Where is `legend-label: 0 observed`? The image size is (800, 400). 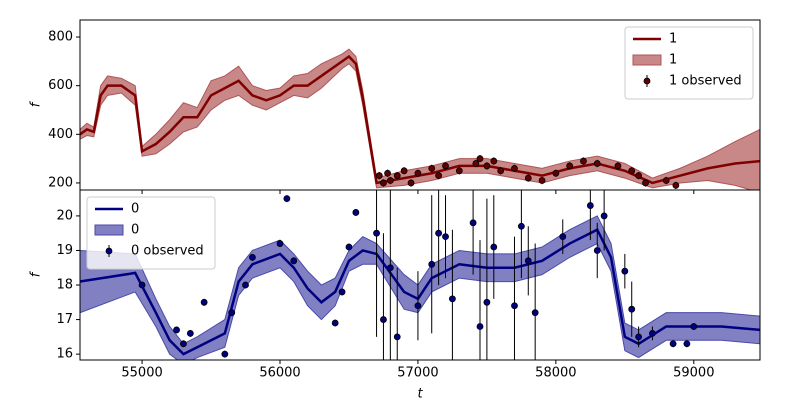
legend-label: 0 observed is located at coordinates (167, 251).